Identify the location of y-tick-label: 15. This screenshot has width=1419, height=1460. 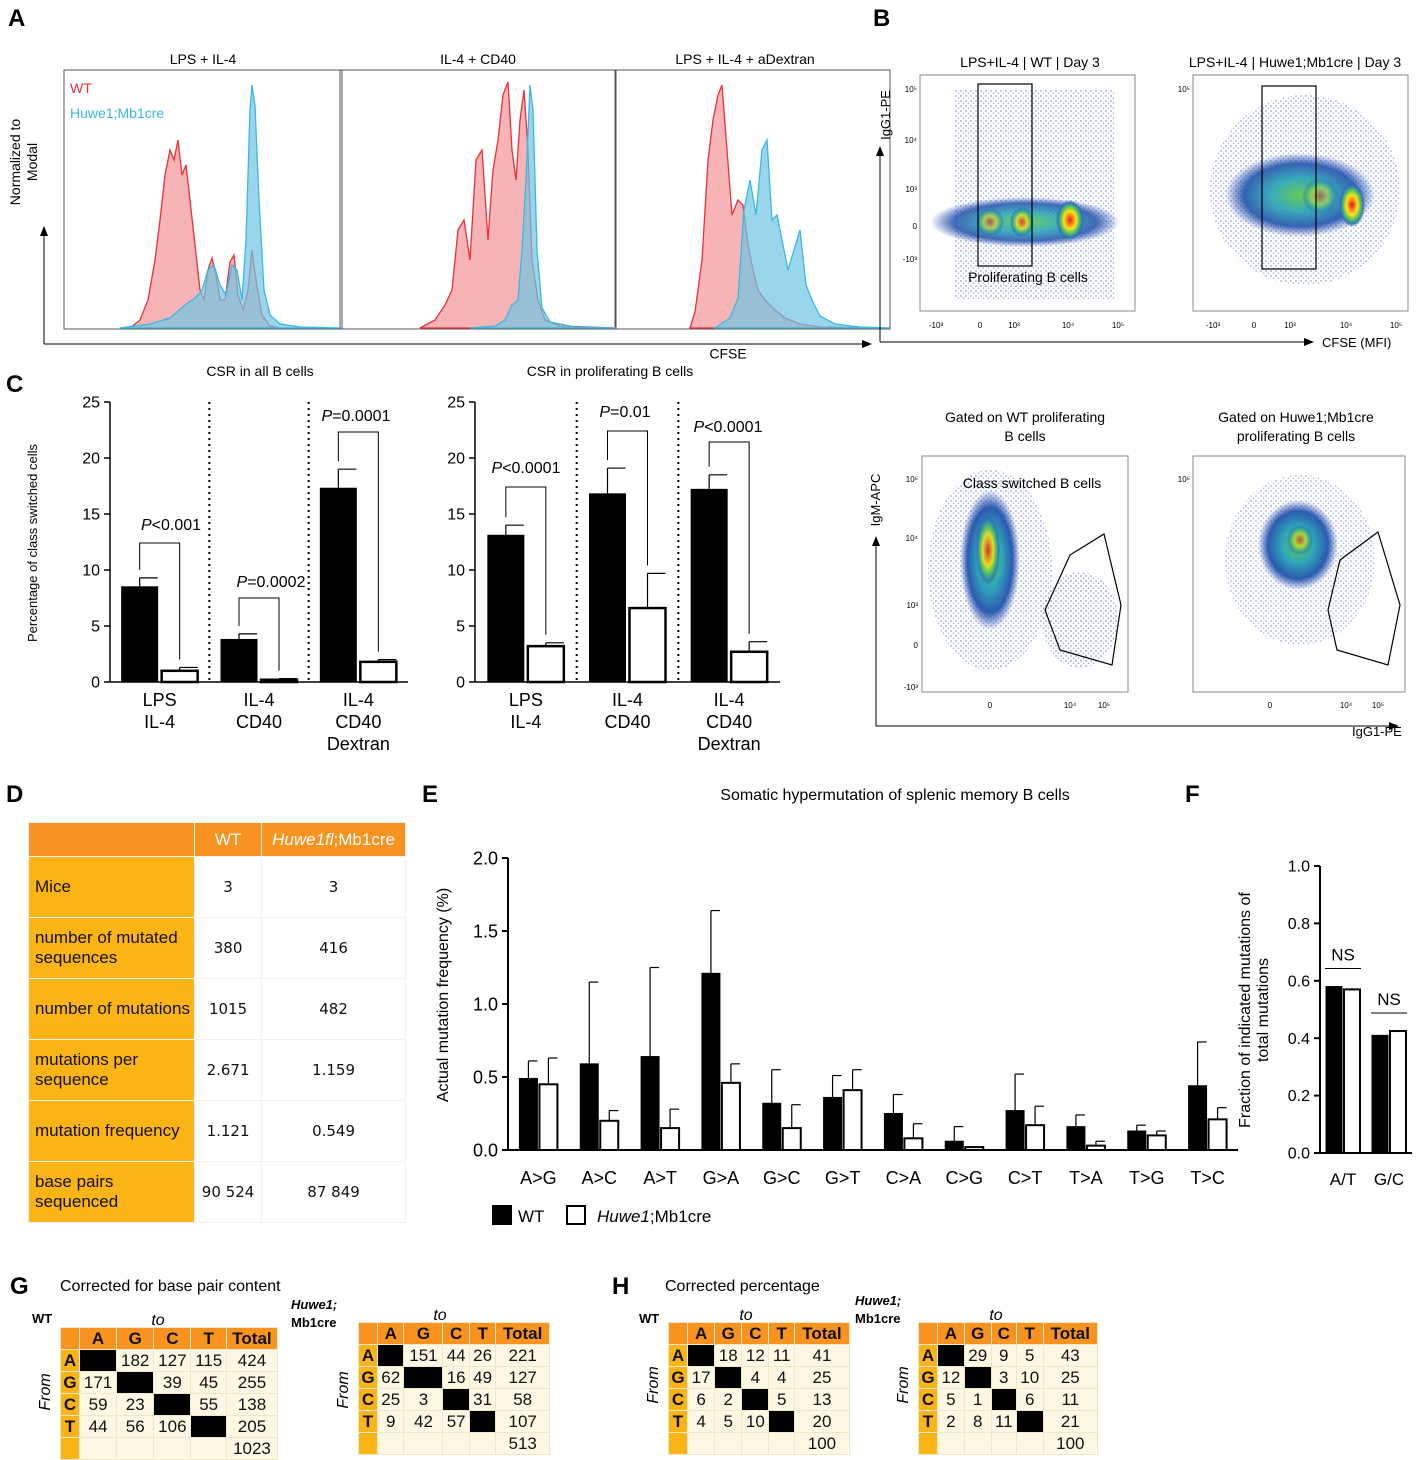
(456, 515).